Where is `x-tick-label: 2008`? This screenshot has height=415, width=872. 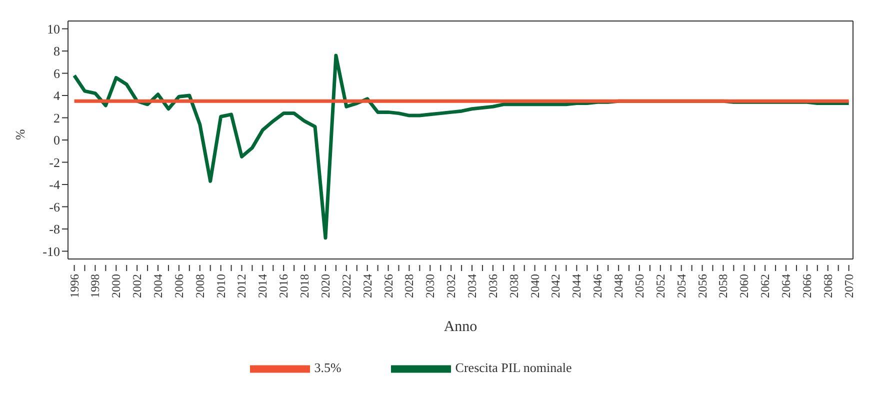
x-tick-label: 2008 is located at coordinates (199, 286).